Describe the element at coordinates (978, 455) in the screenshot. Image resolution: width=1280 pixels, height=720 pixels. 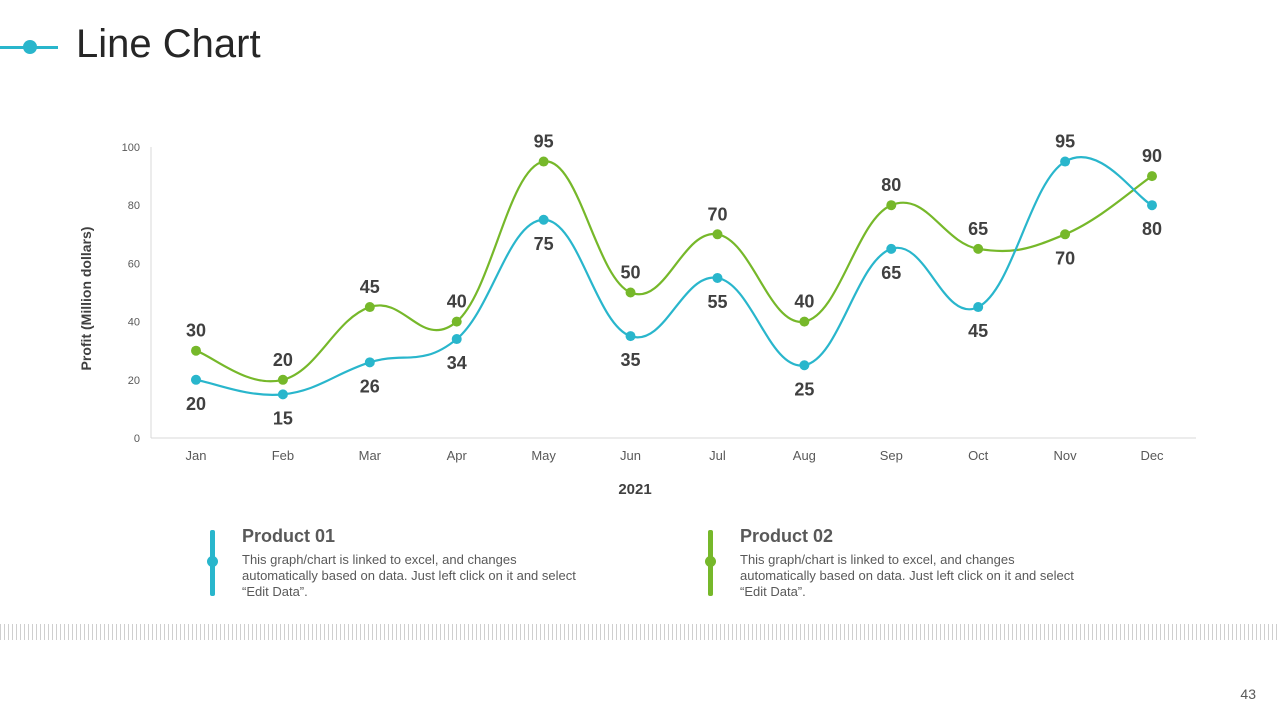
I see `x-tick-label: Oct` at that location.